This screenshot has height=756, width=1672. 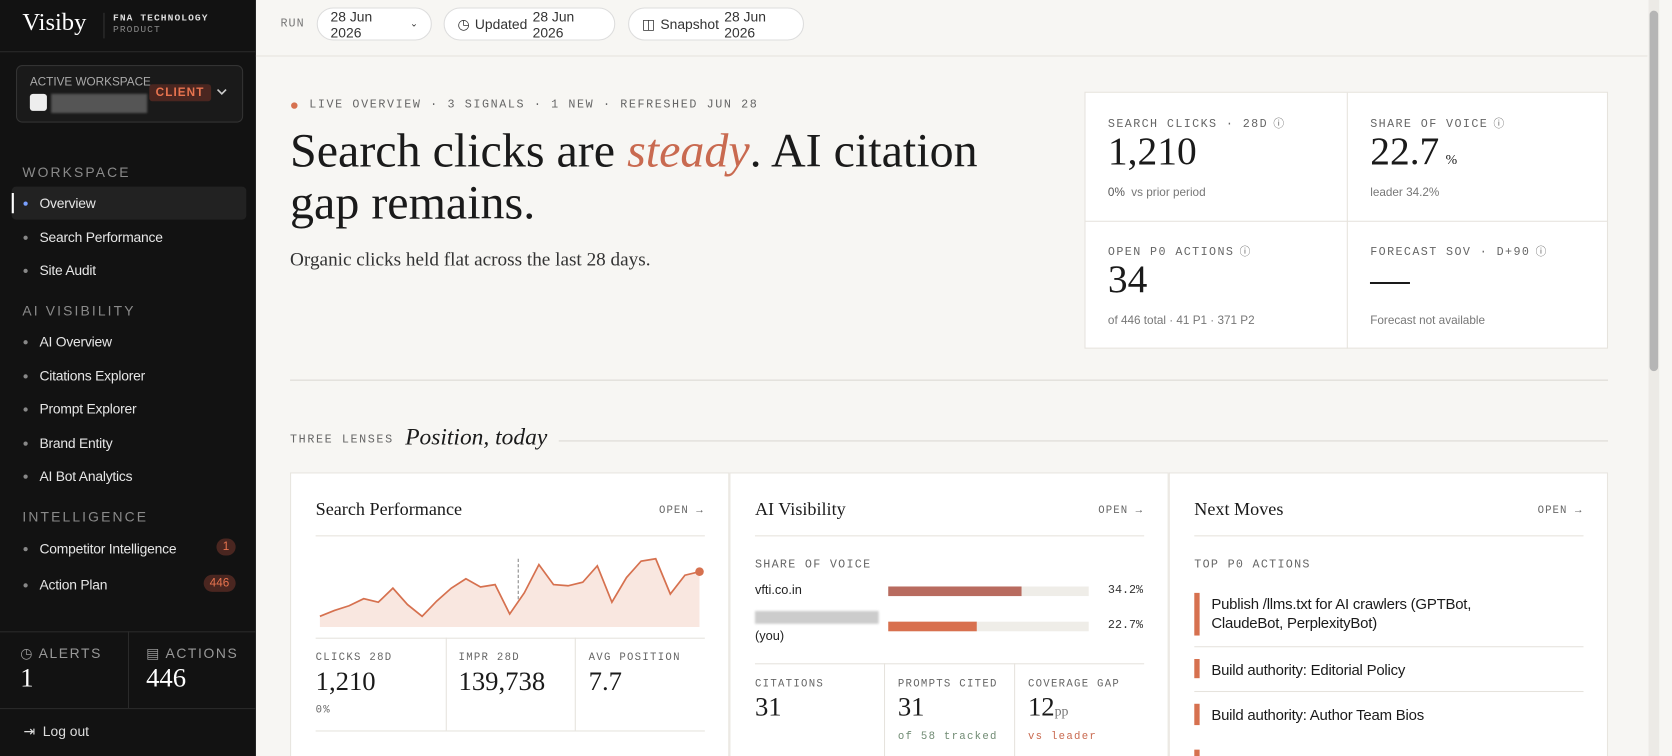 I want to click on kpi-note: 0% vs prior period, so click(x=1157, y=193).